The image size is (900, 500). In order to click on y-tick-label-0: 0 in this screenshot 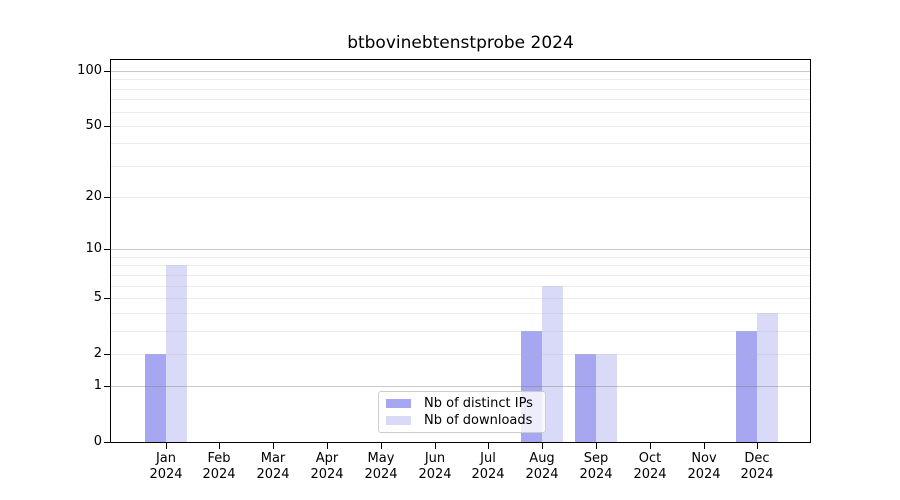, I will do `click(97, 441)`.